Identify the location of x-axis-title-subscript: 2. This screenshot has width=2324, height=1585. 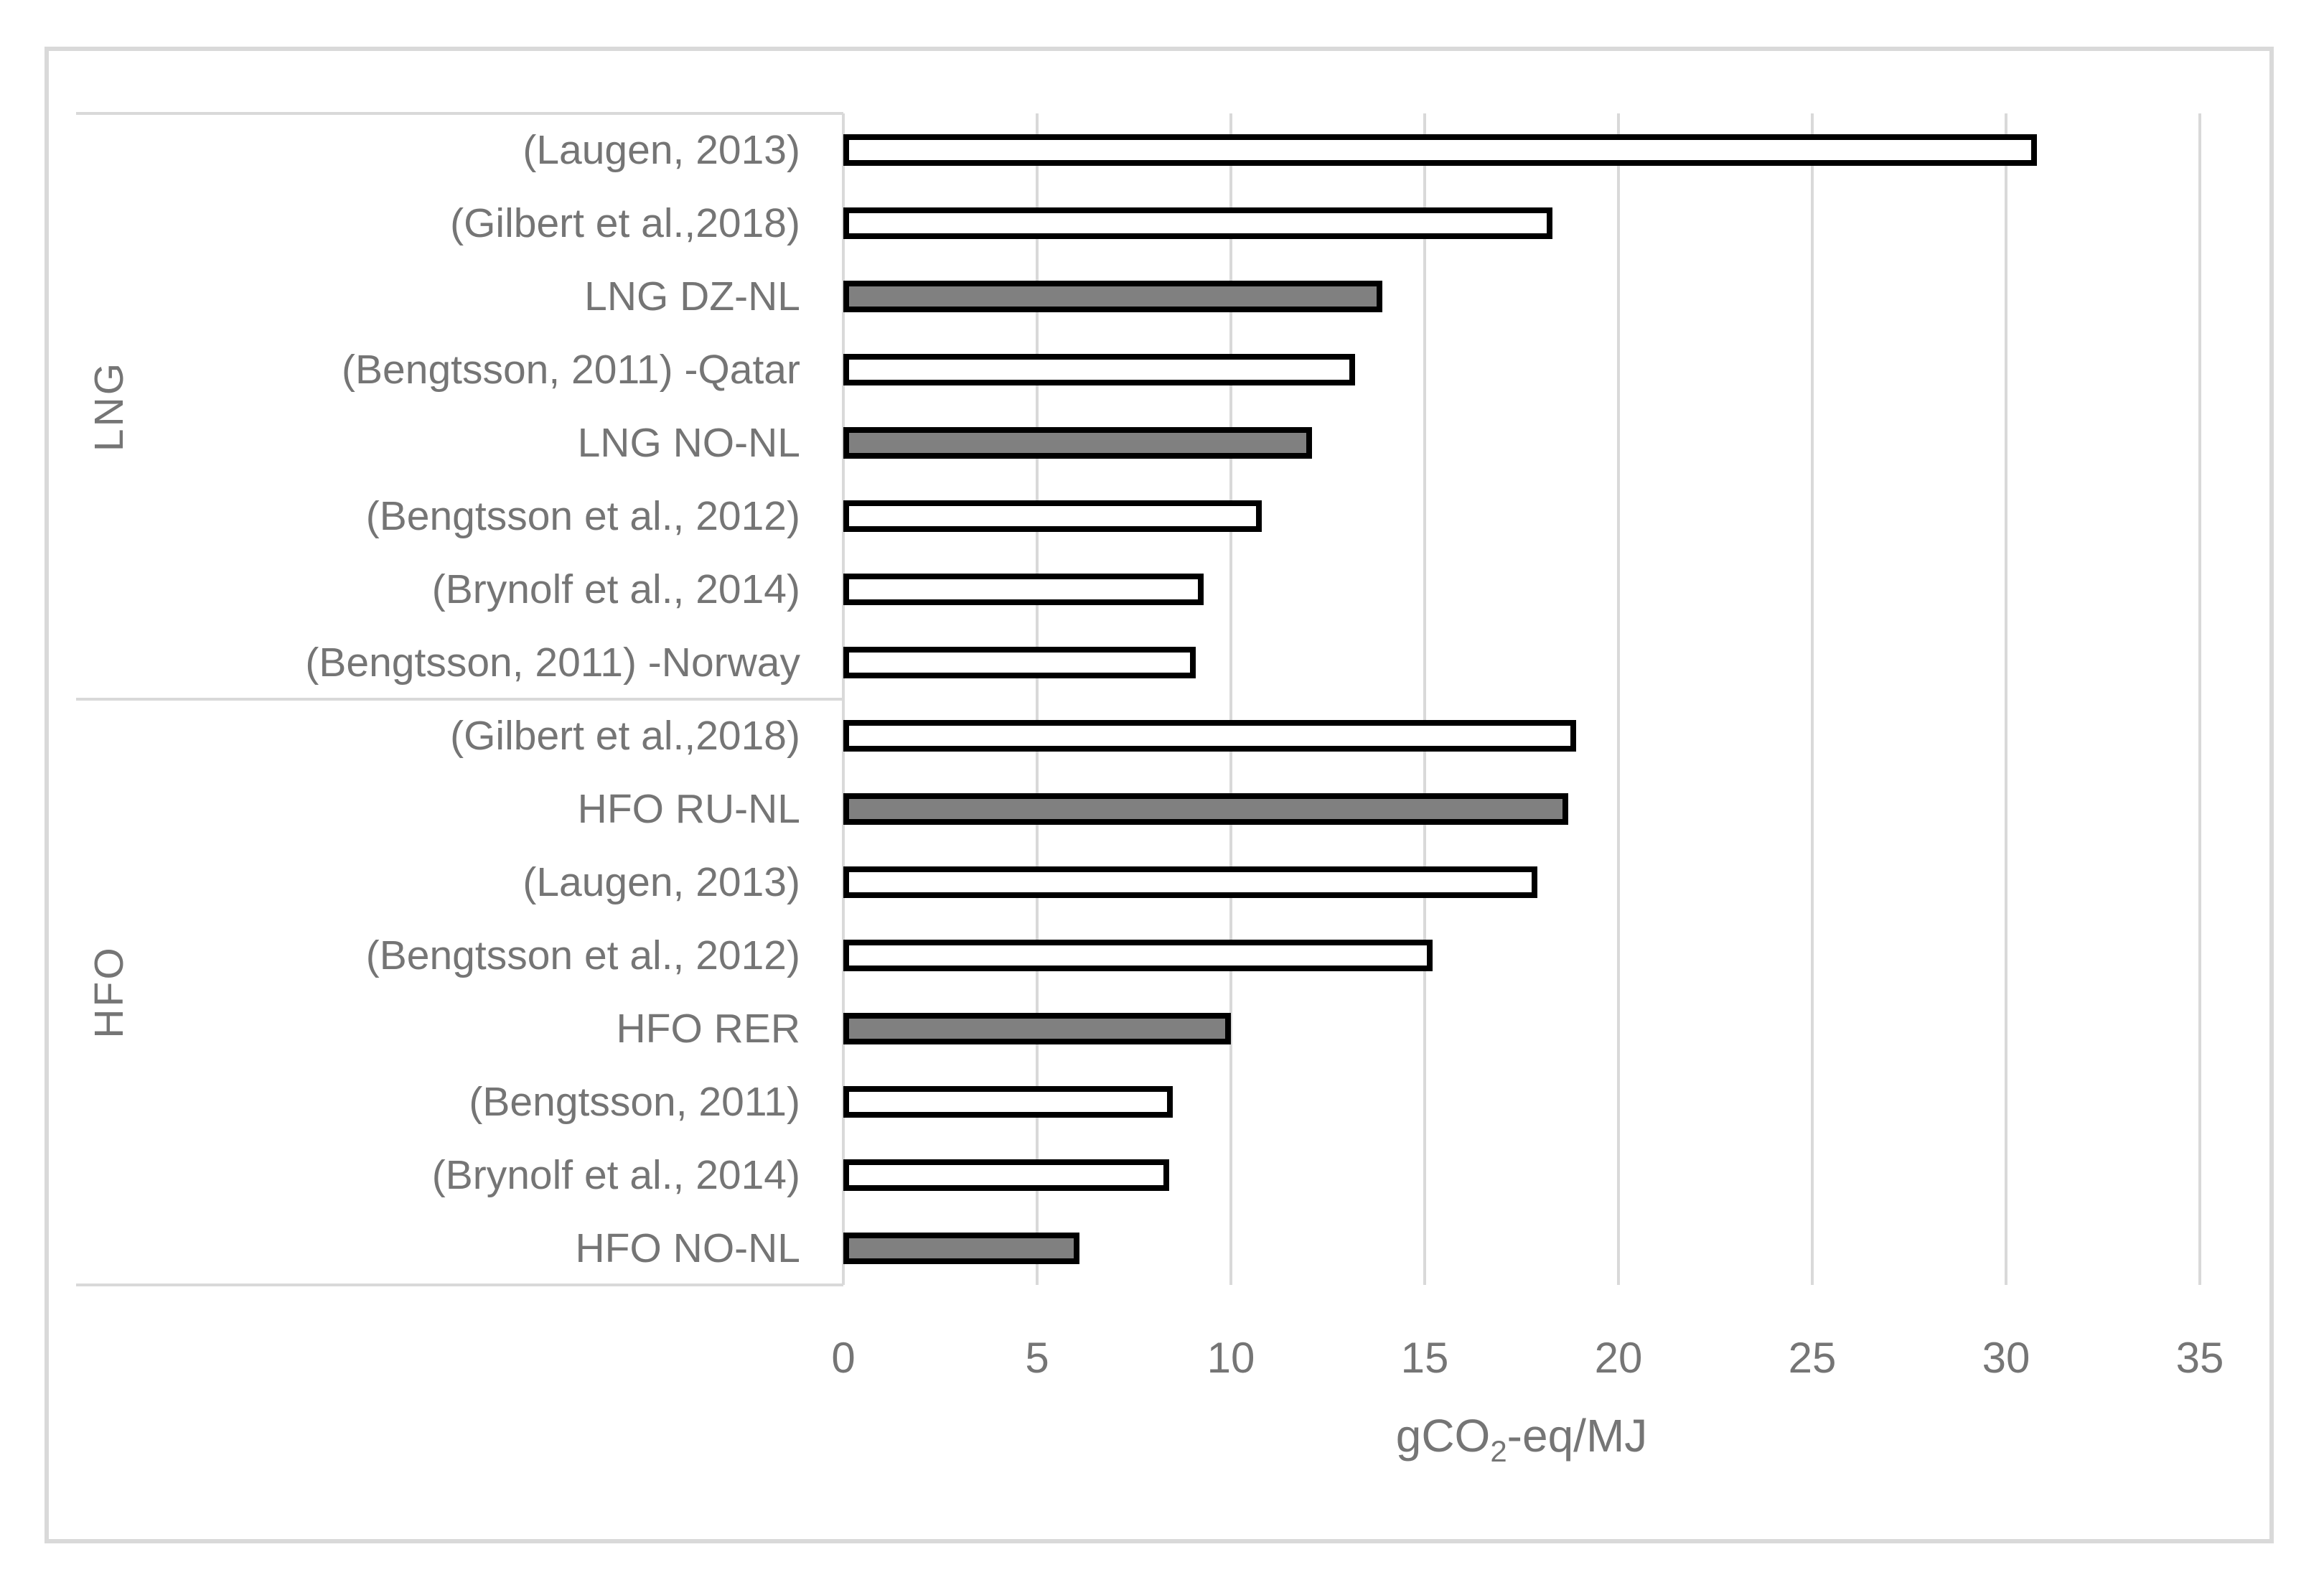
(1498, 1451).